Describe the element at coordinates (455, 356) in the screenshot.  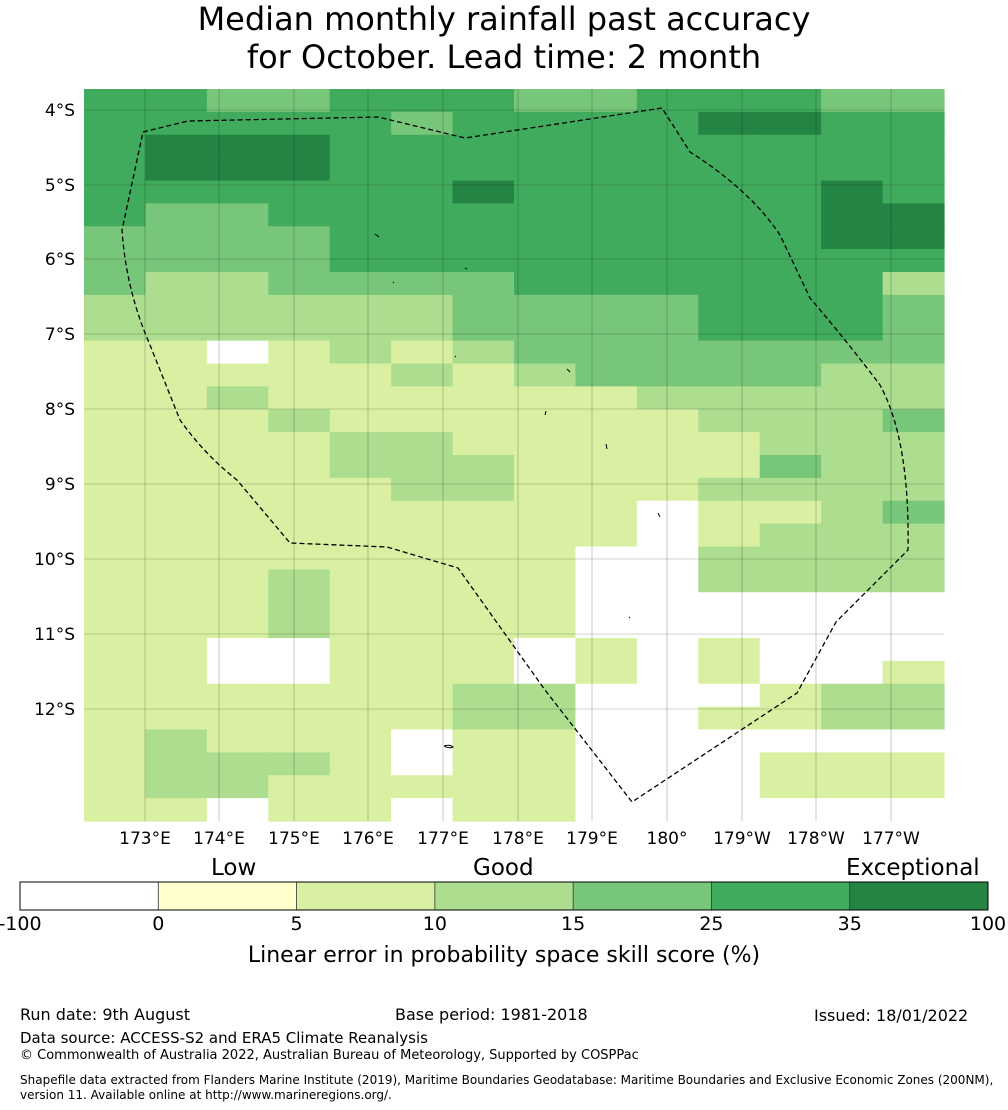
I see `island-outline` at that location.